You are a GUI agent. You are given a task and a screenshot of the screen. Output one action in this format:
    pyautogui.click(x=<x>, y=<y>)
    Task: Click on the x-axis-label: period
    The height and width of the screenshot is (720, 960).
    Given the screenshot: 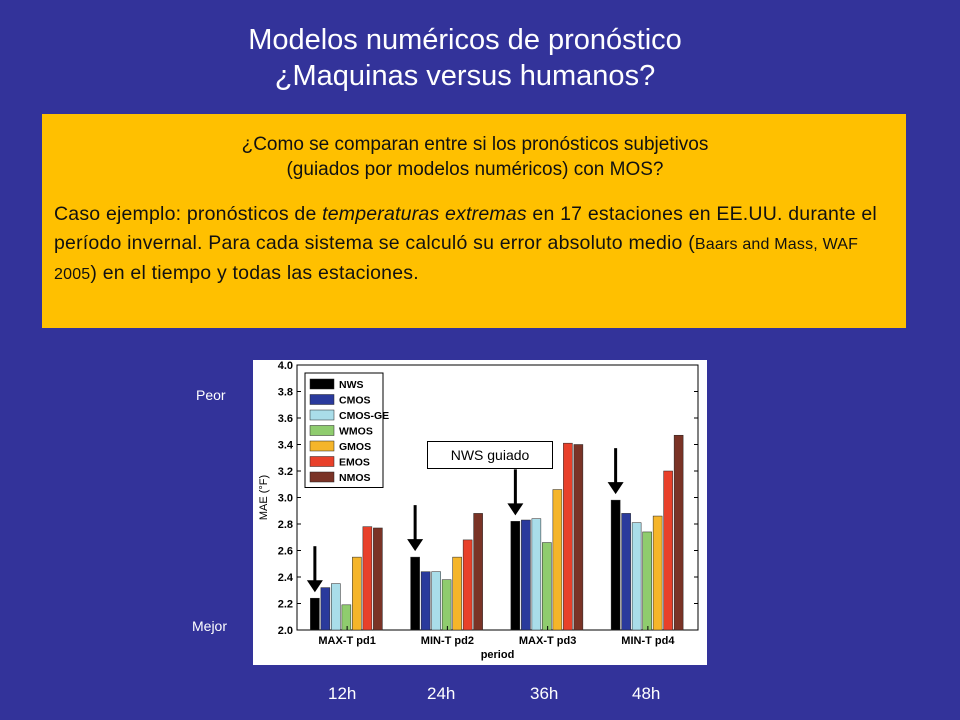 What is the action you would take?
    pyautogui.click(x=498, y=655)
    